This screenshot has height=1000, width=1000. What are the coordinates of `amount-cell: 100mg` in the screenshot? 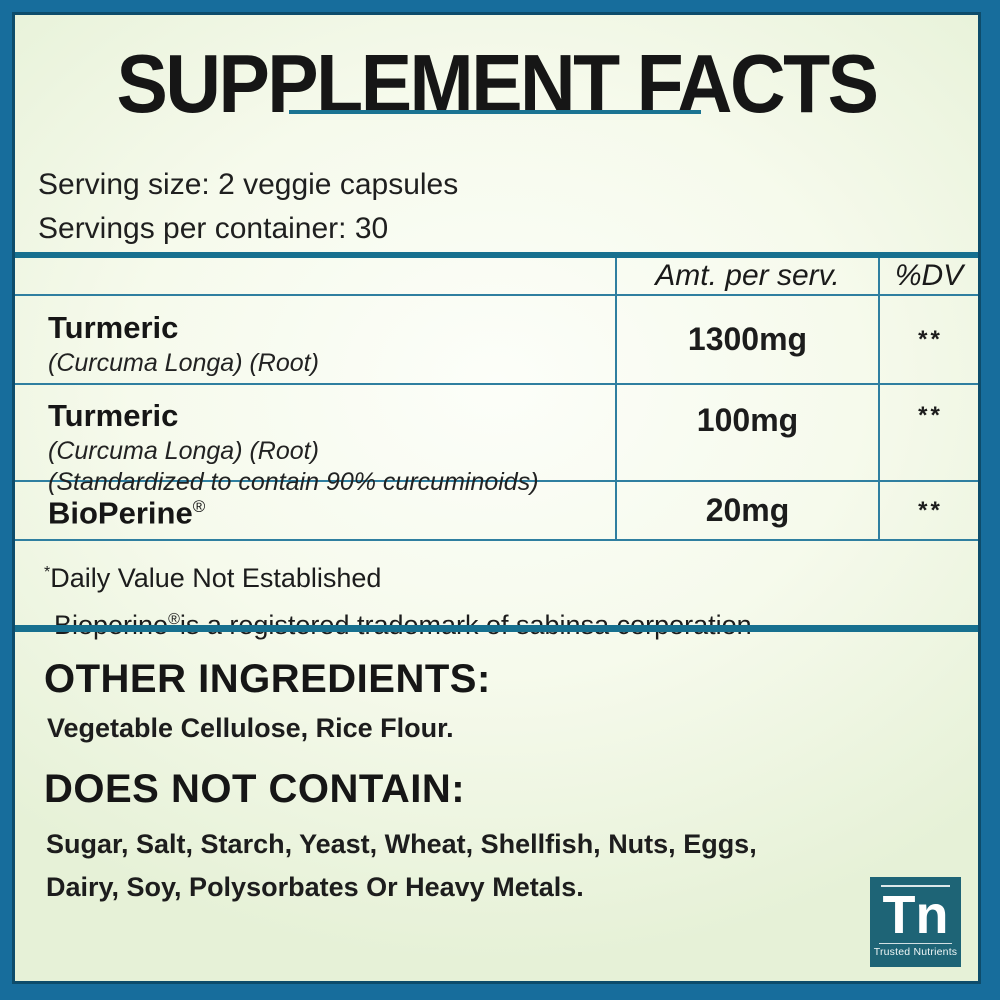 It's located at (746, 432).